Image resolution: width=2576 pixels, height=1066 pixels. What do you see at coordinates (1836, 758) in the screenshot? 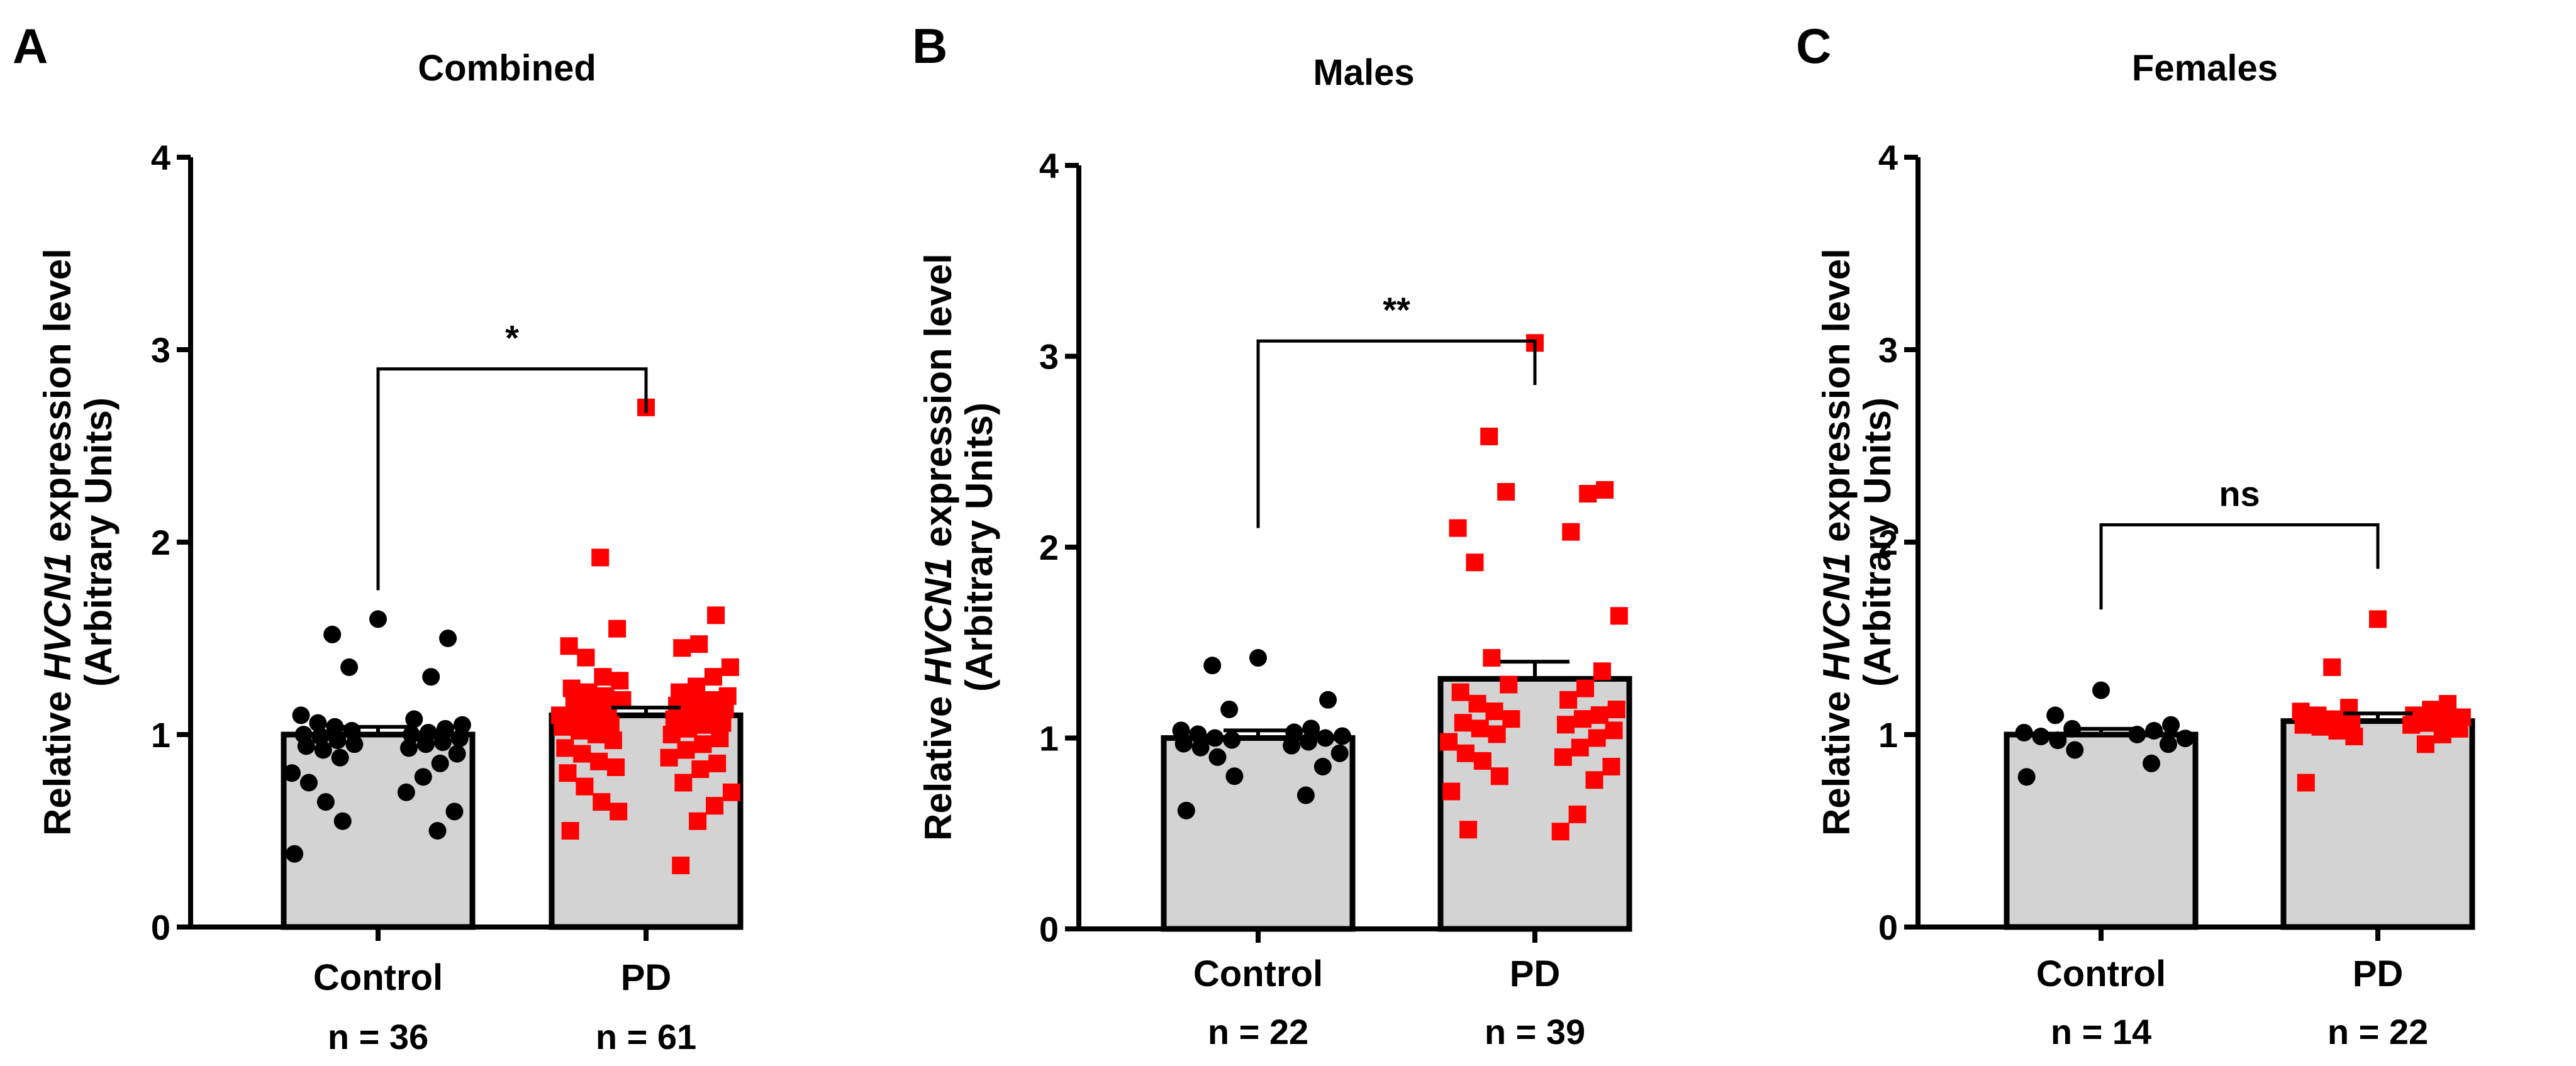
I see `y-axis-label-prefix: Relative` at bounding box center [1836, 758].